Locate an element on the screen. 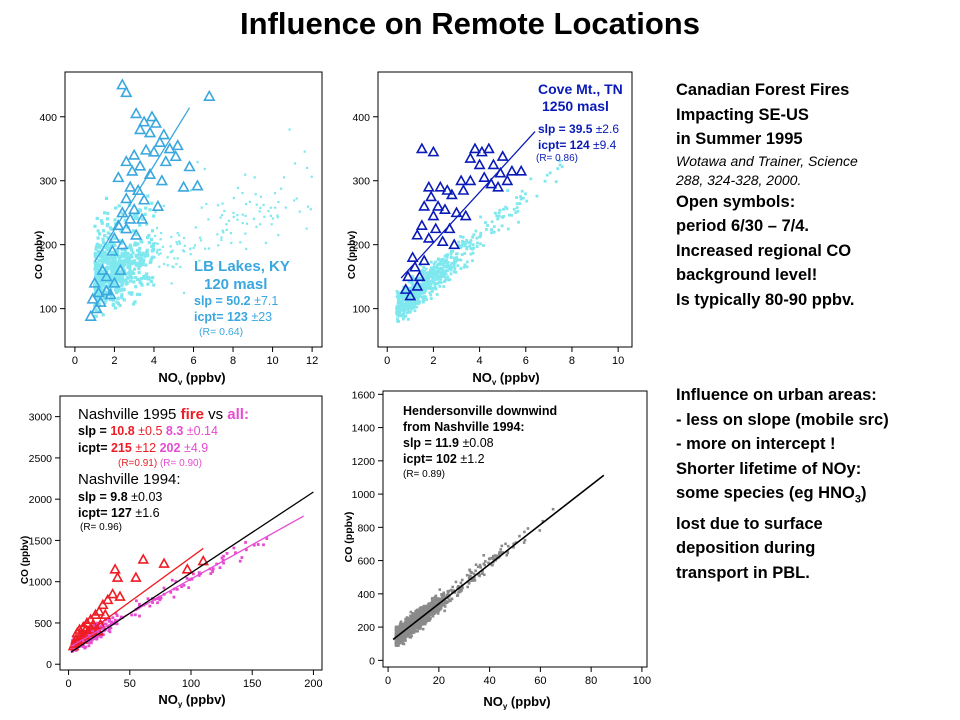 The image size is (960, 720). slope-all-error: ±0.14 is located at coordinates (202, 431).